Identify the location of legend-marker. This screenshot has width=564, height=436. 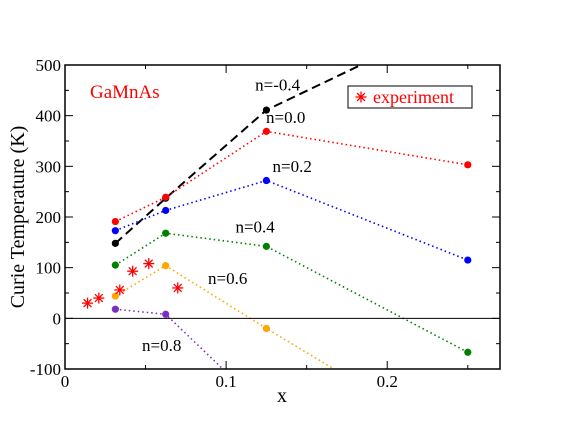
(361, 97).